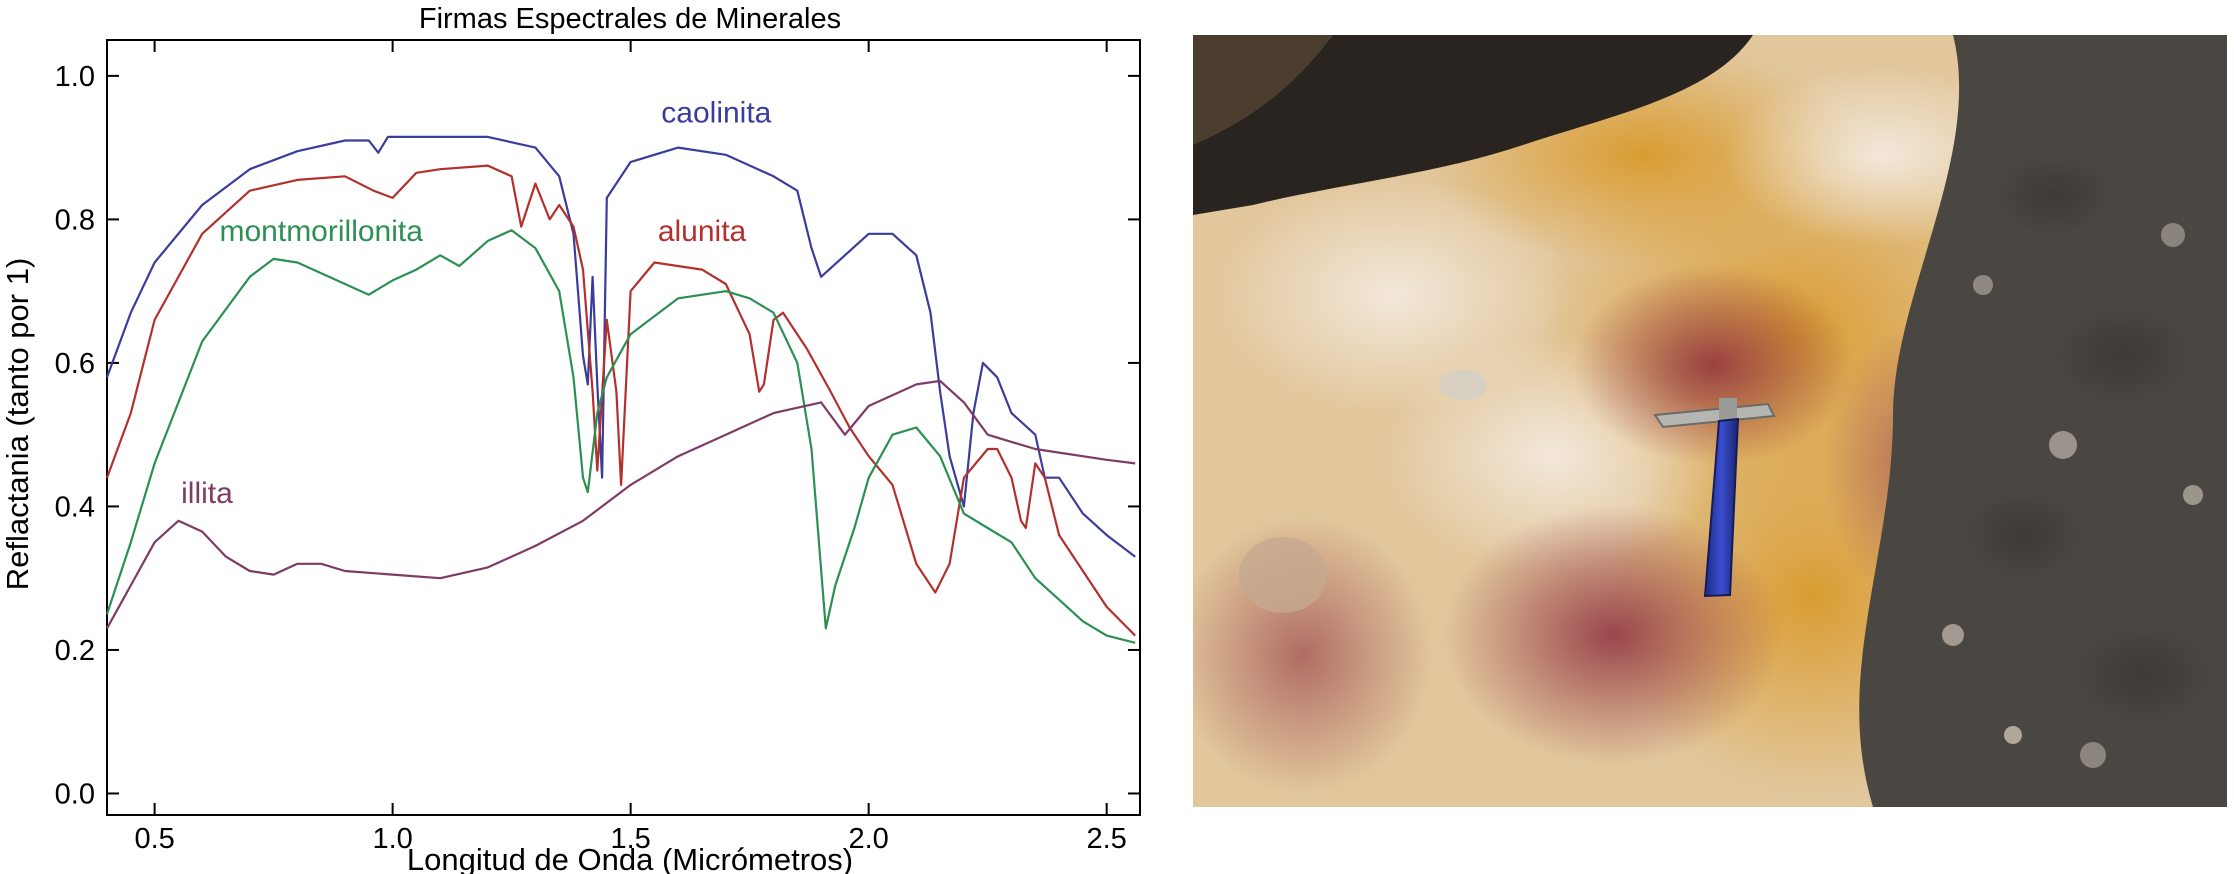 The image size is (2234, 874). I want to click on y-tick-label: 0.2, so click(75, 651).